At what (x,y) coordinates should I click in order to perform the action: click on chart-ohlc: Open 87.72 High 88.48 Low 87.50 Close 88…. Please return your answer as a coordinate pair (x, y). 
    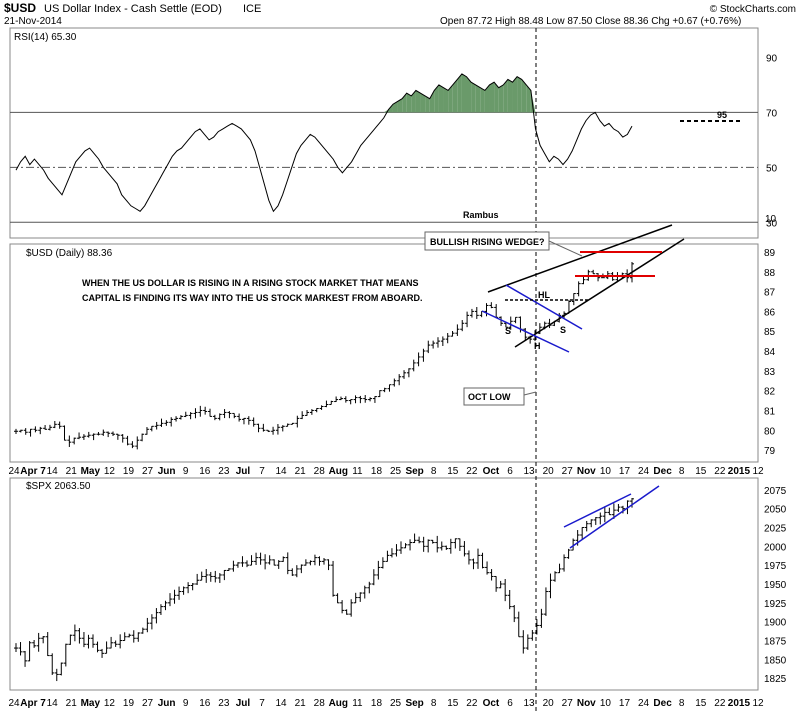
    Looking at the image, I should click on (590, 21).